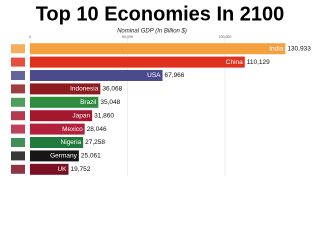 The width and height of the screenshot is (320, 240). I want to click on category-label: Brazil, so click(88, 102).